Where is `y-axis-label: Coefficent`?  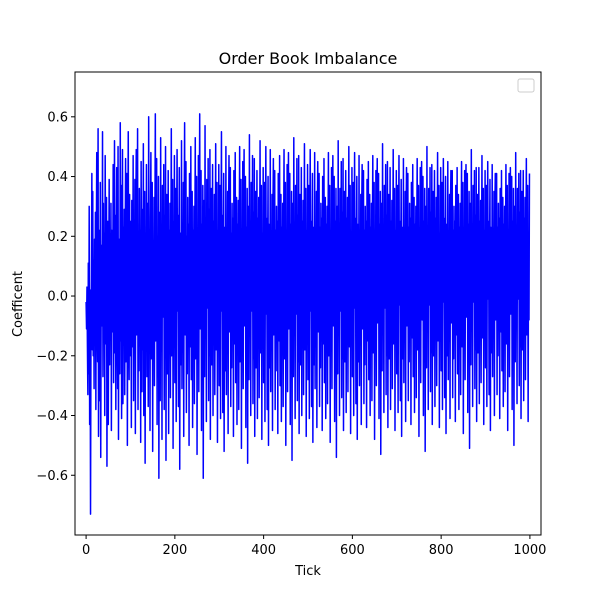
y-axis-label: Coefficent is located at coordinates (18, 304).